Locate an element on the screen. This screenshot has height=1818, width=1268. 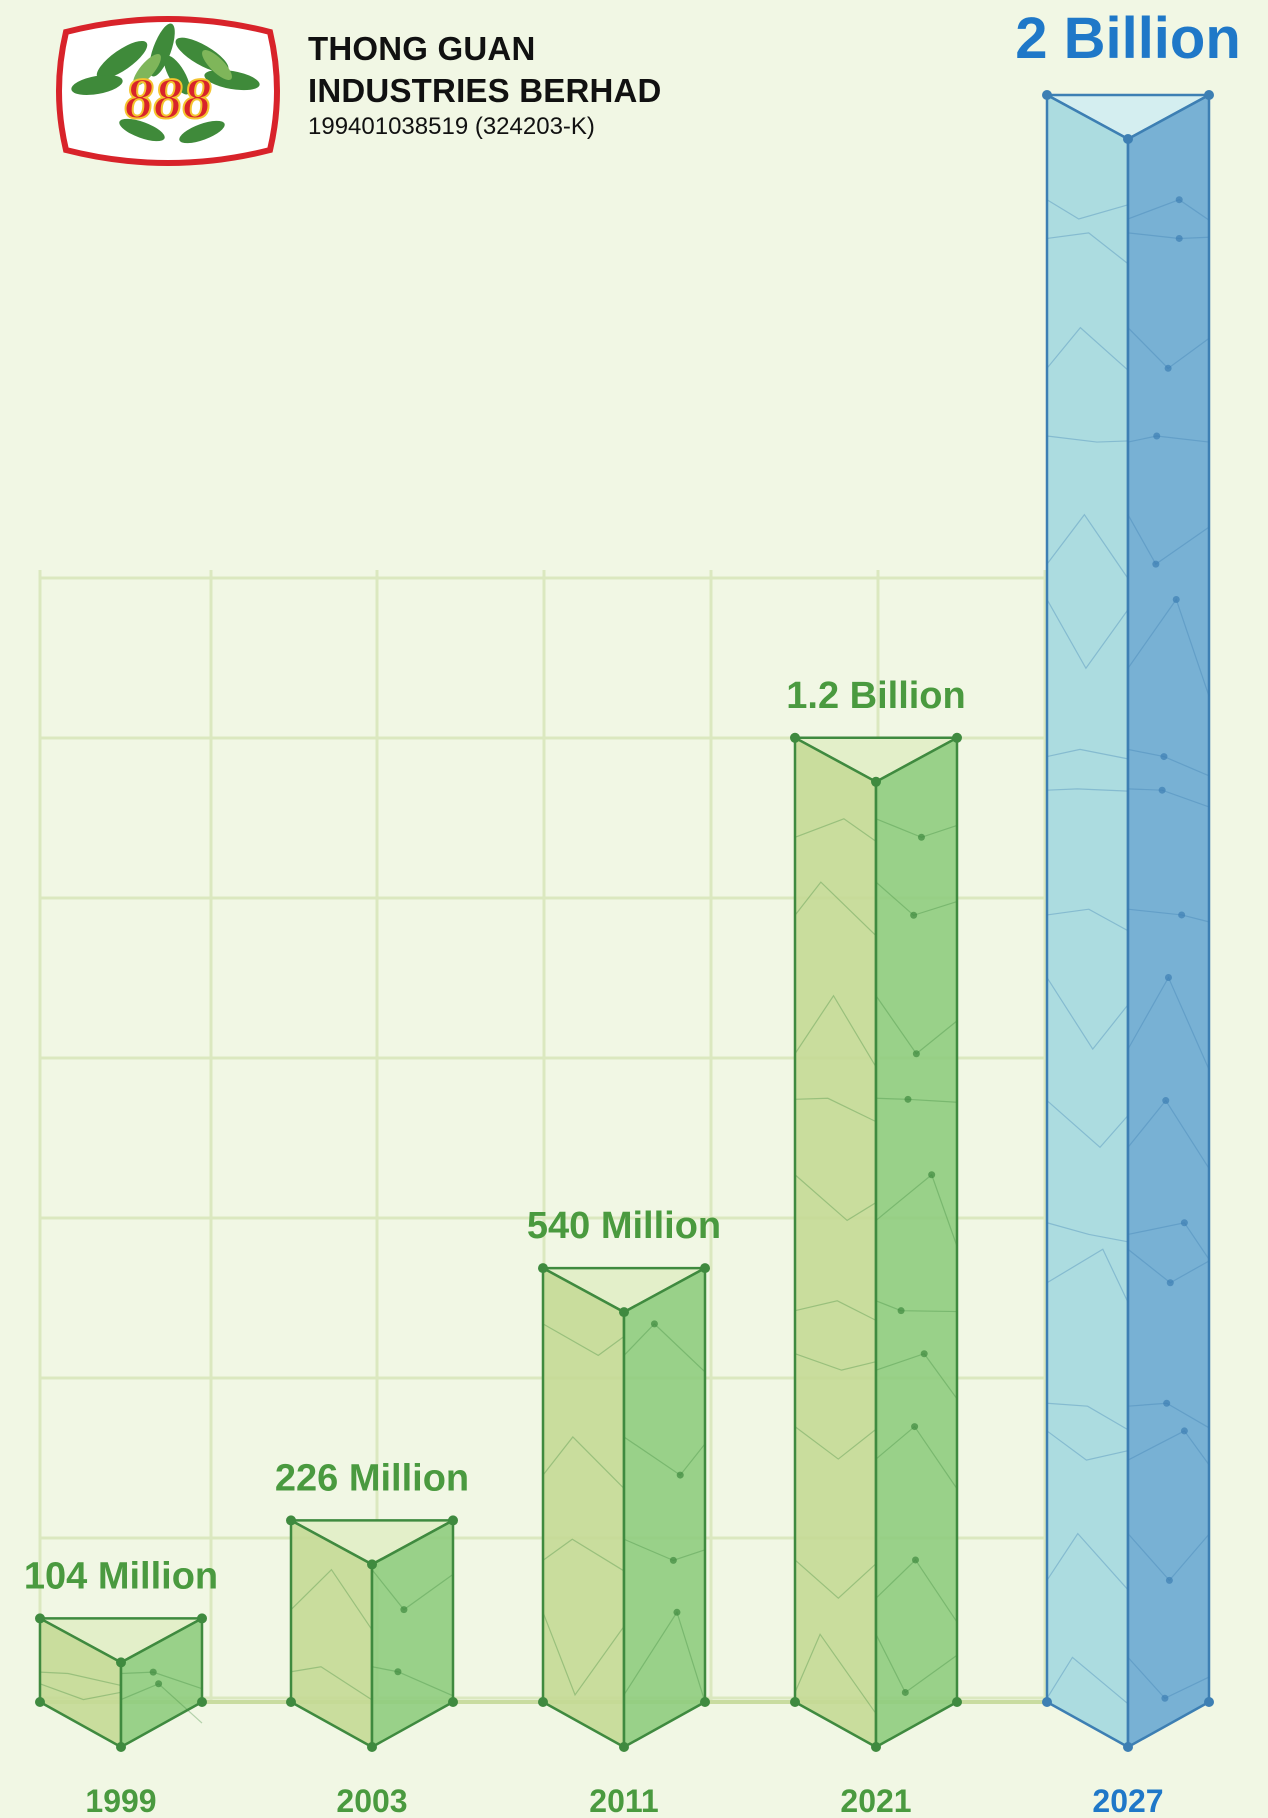
company-name-line2: INDUSTRIES BERHAD is located at coordinates (485, 90).